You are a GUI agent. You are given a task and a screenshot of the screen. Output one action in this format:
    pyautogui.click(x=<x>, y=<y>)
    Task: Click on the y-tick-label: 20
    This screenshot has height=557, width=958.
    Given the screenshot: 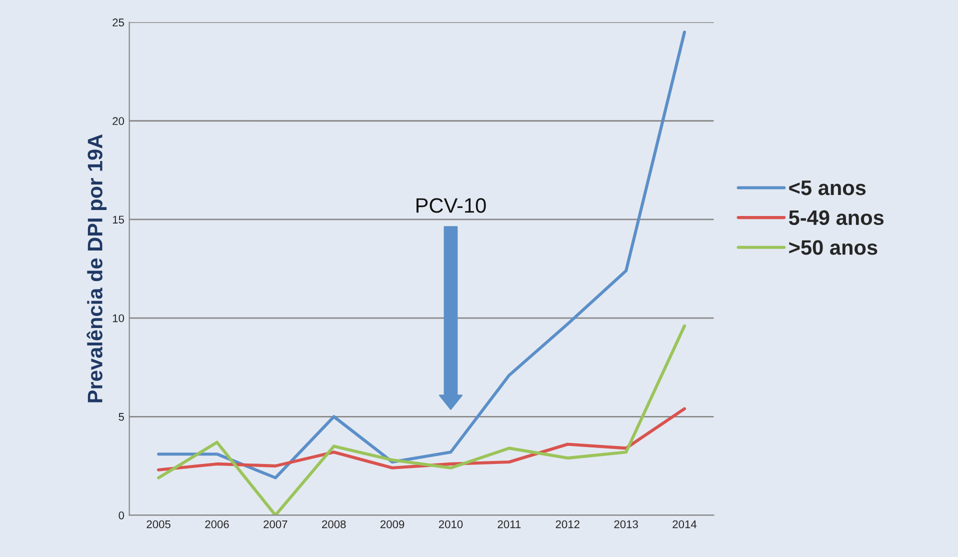 What is the action you would take?
    pyautogui.click(x=118, y=121)
    